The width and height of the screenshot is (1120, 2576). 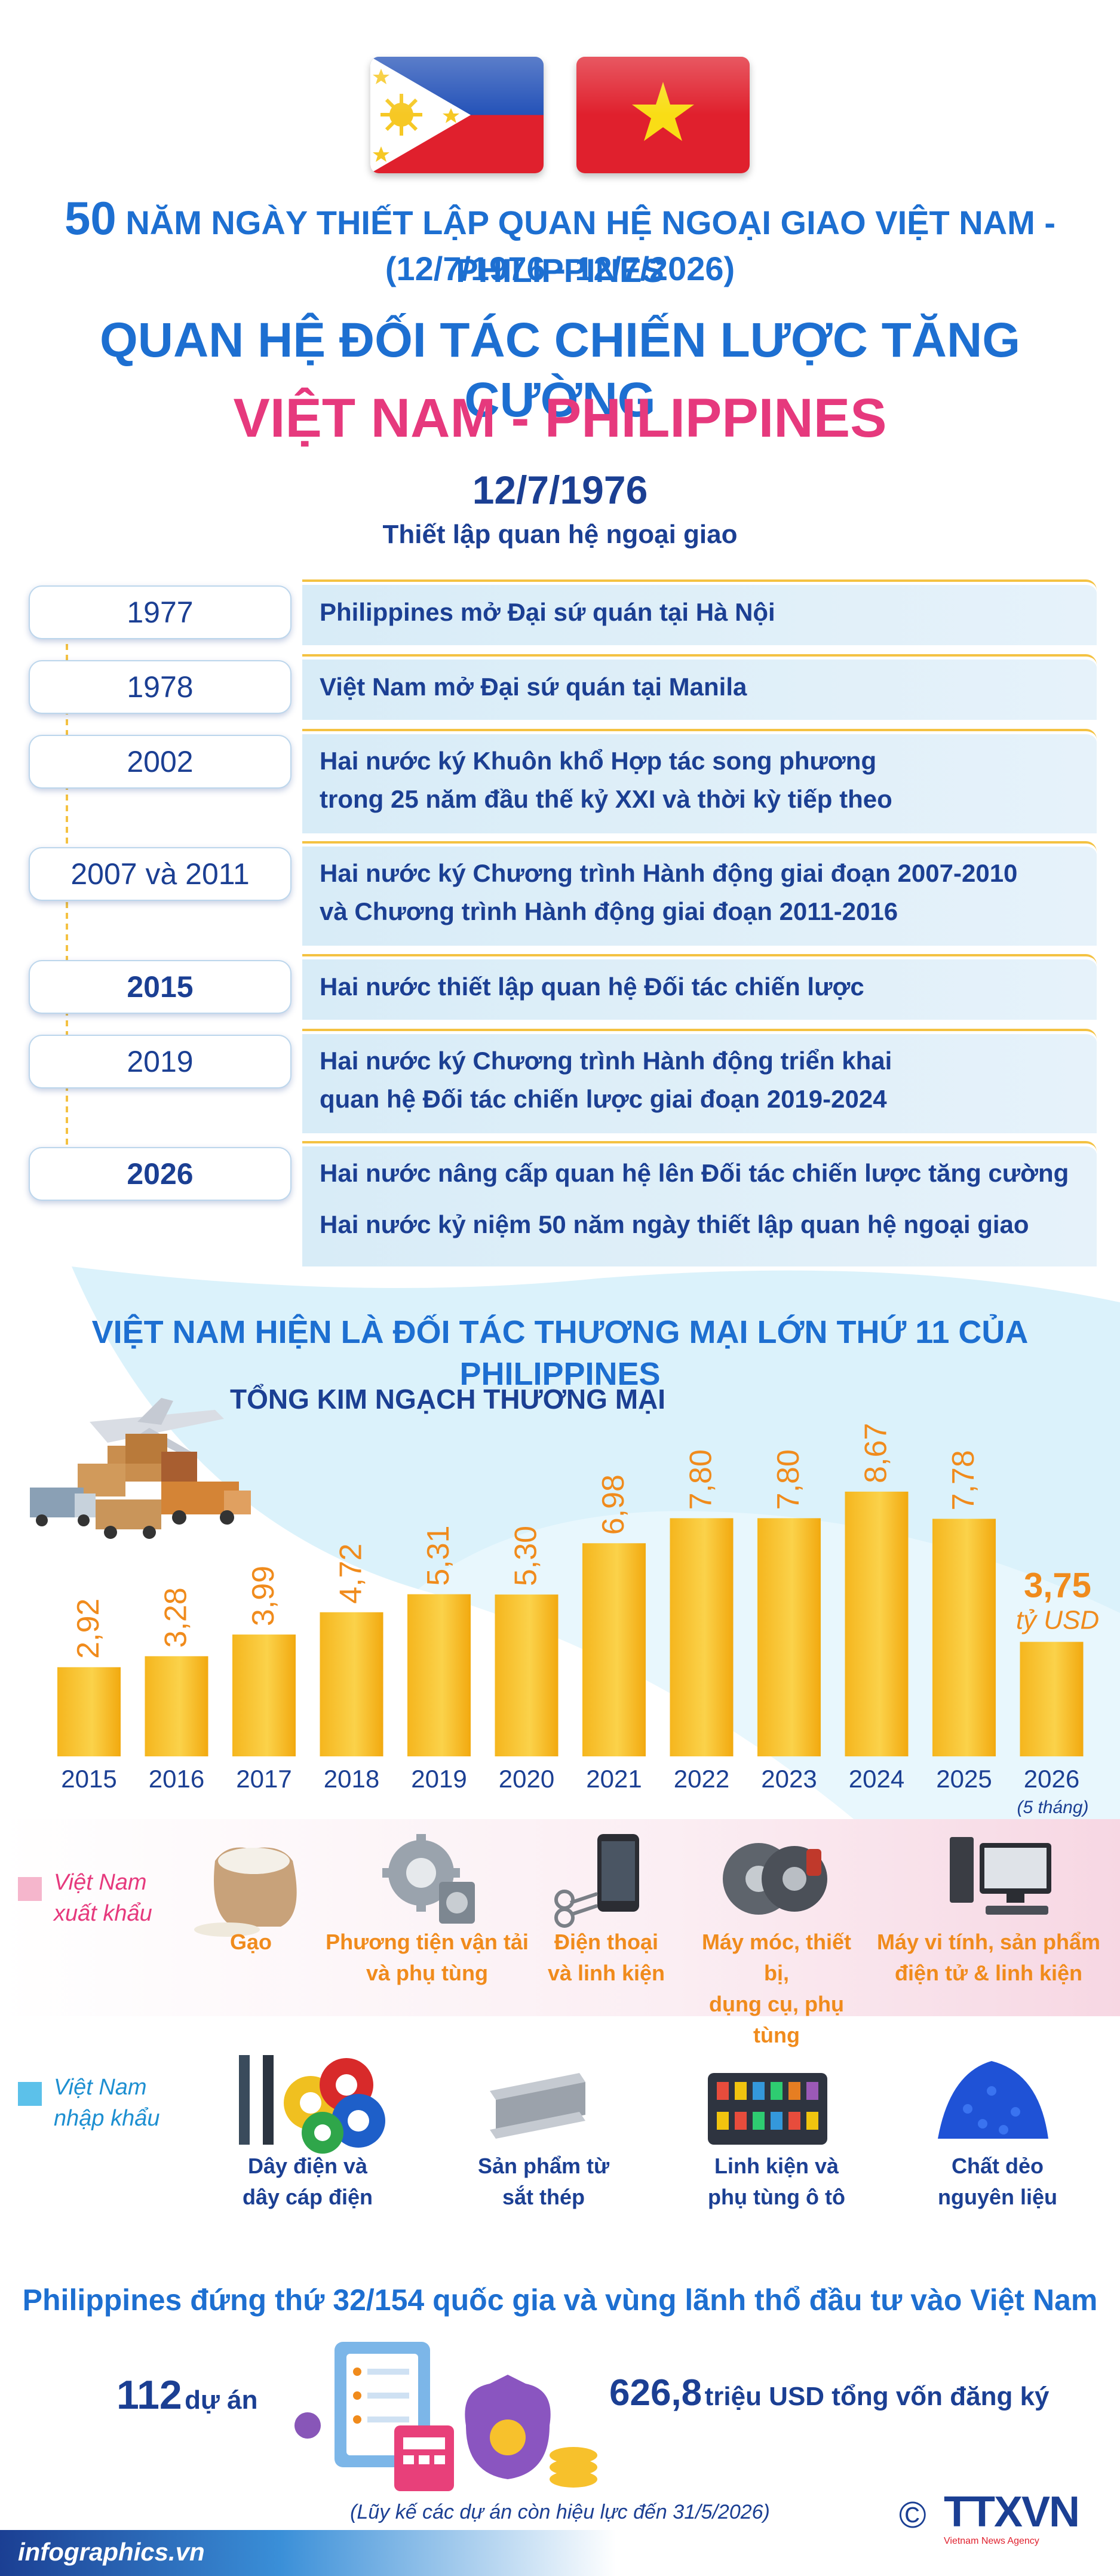 What do you see at coordinates (964, 1480) in the screenshot?
I see `bar-value-label: 7,78` at bounding box center [964, 1480].